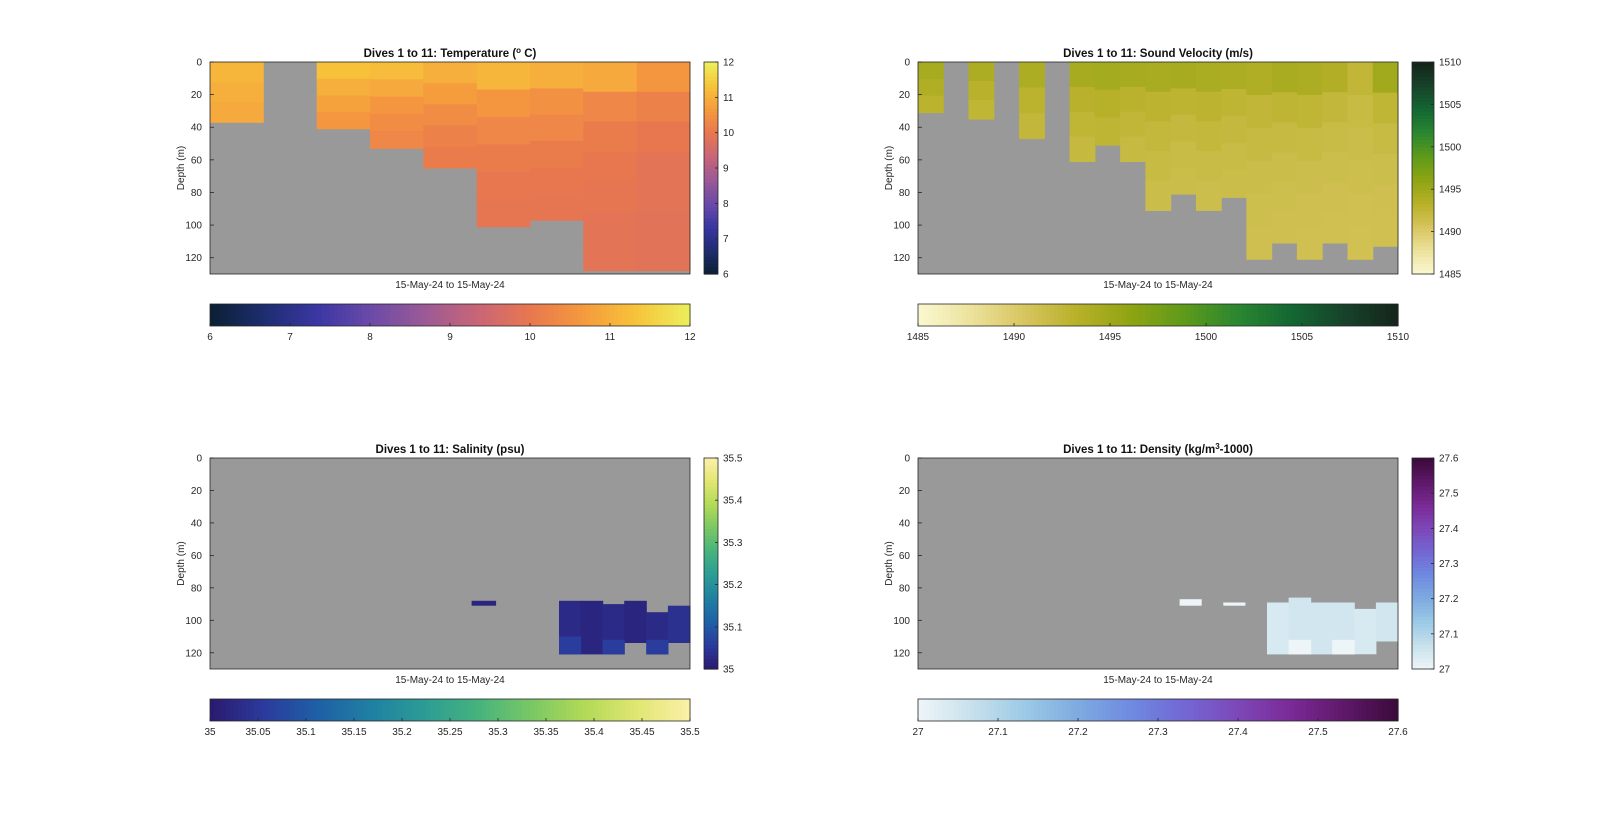 Image resolution: width=1600 pixels, height=835 pixels. I want to click on colorbar-tick-label: 12, so click(729, 63).